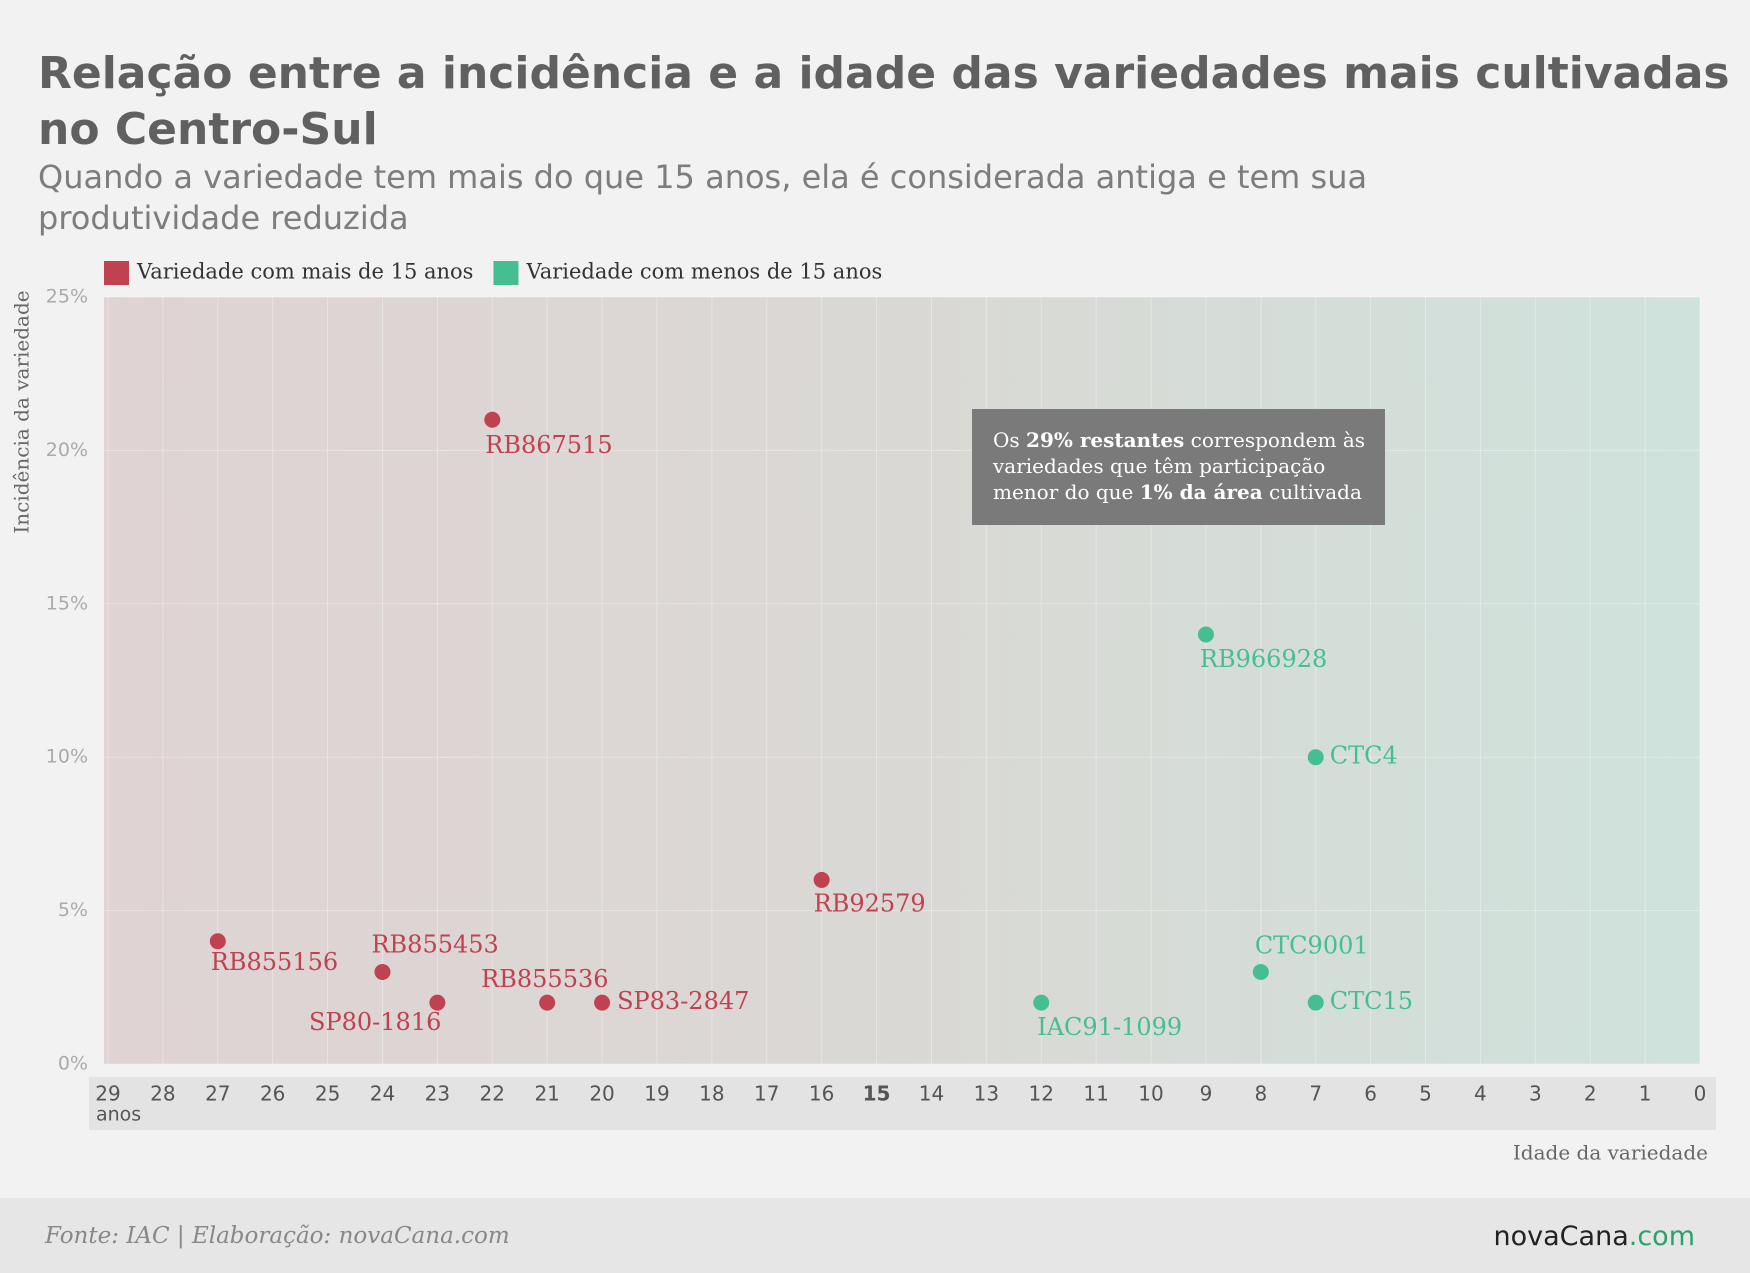 The image size is (1750, 1273). What do you see at coordinates (118, 1115) in the screenshot?
I see `x-unit: anos` at bounding box center [118, 1115].